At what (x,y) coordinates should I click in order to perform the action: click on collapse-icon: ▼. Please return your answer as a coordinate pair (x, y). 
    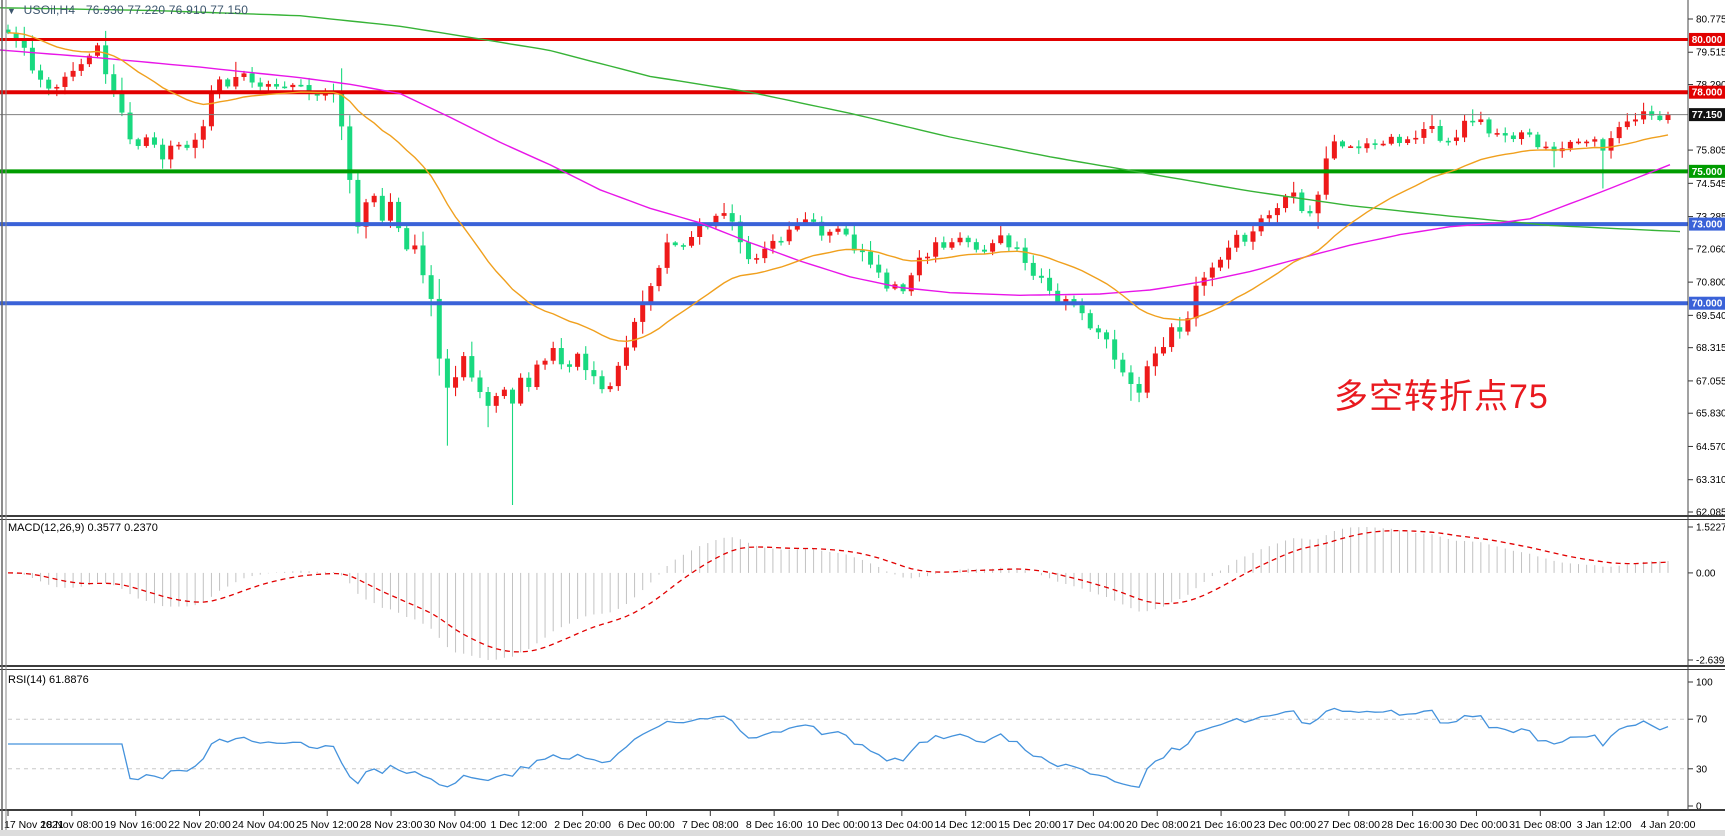
    Looking at the image, I should click on (12, 11).